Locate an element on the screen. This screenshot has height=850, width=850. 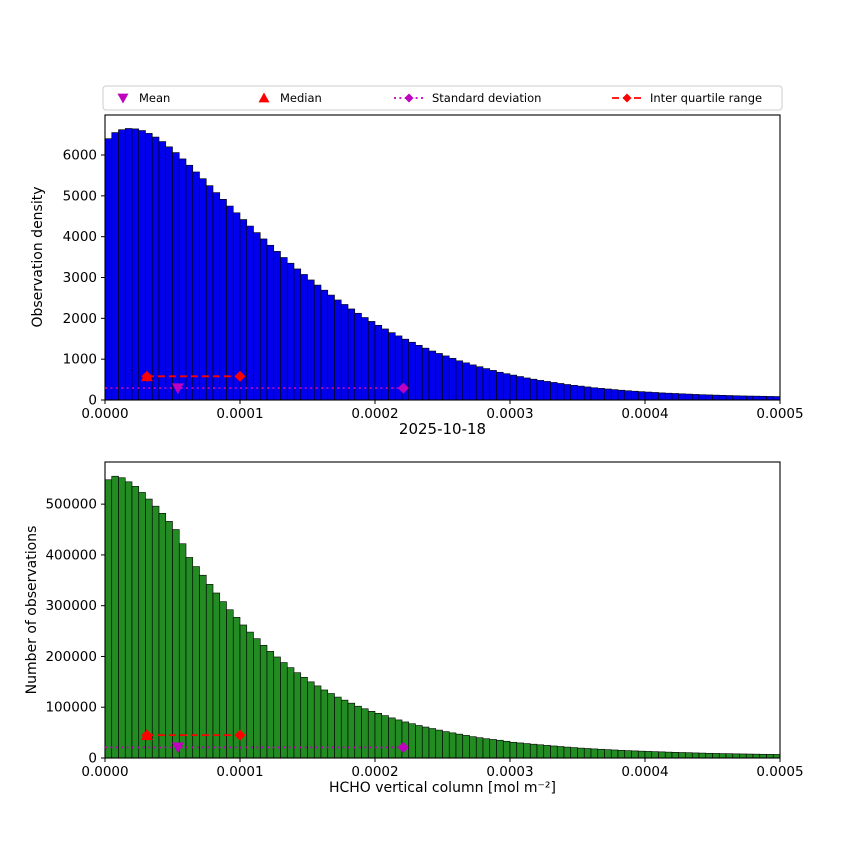
legend-label: Inter quartile range is located at coordinates (706, 98).